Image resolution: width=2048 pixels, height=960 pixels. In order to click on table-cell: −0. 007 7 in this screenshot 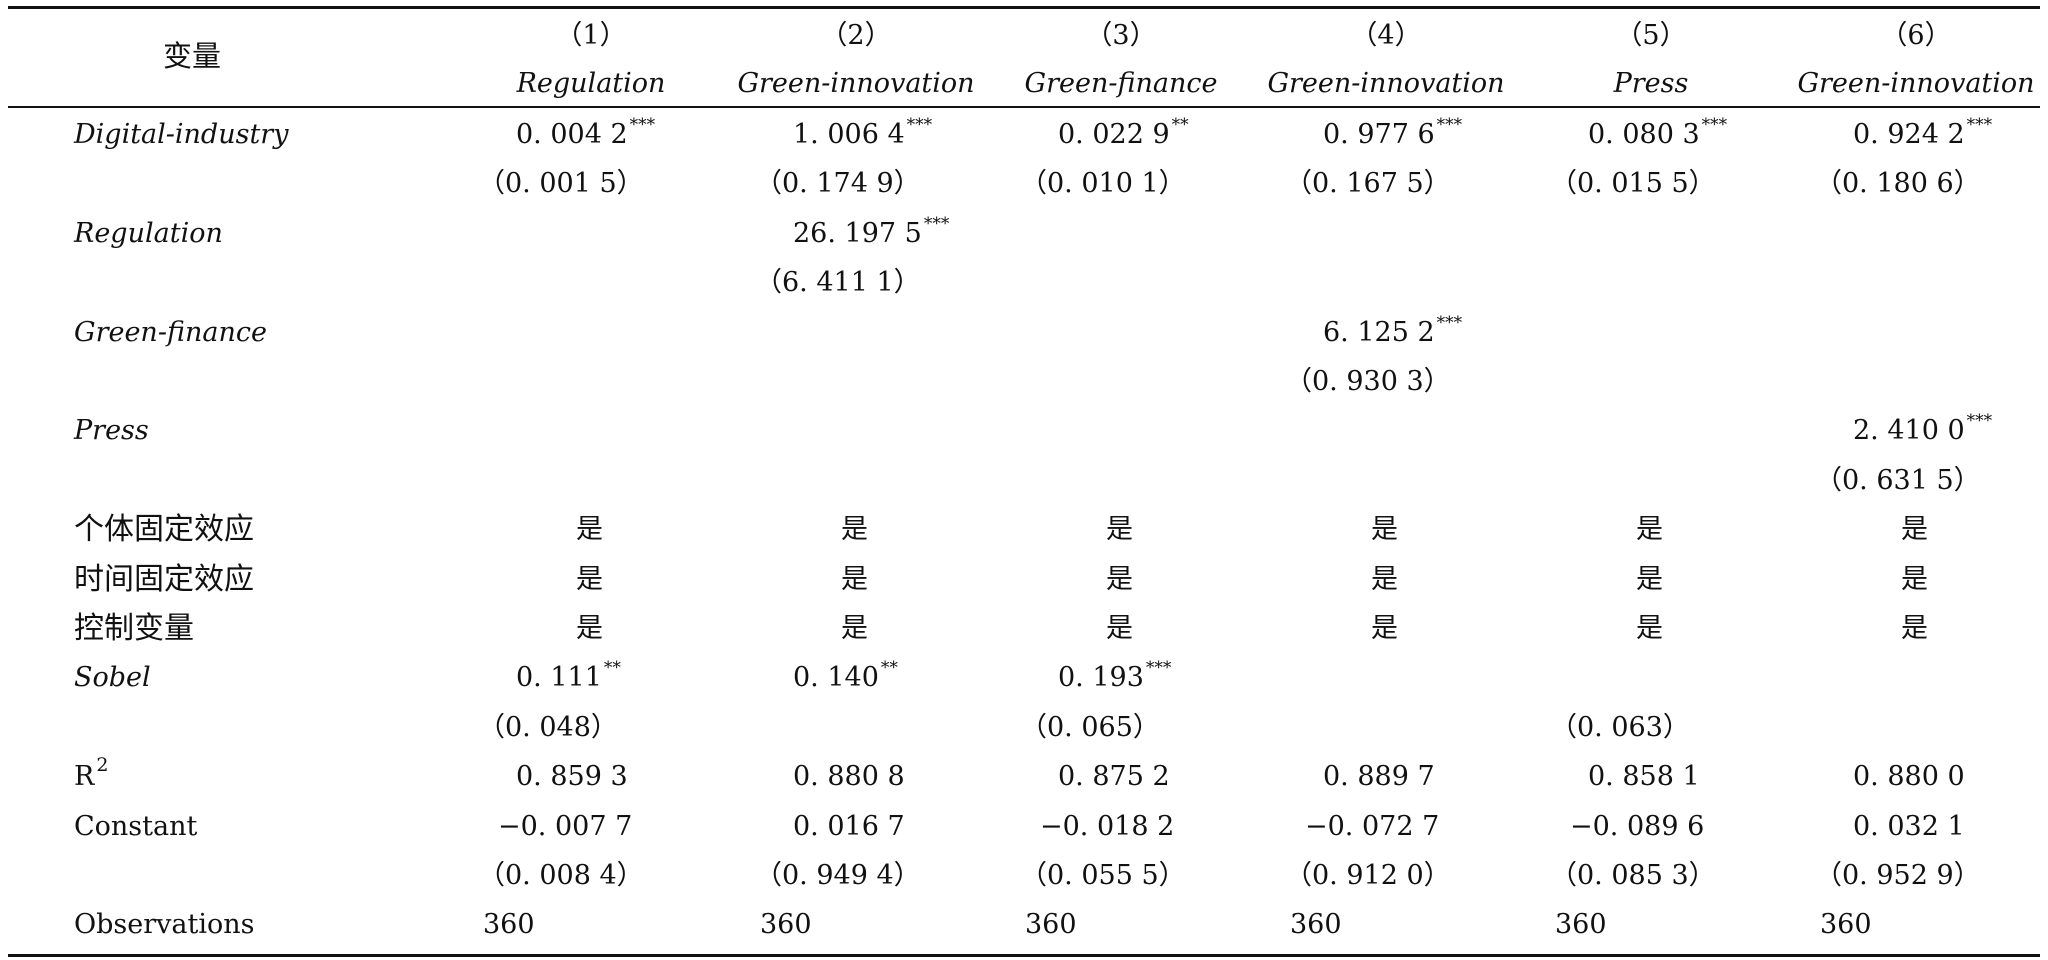, I will do `click(565, 827)`.